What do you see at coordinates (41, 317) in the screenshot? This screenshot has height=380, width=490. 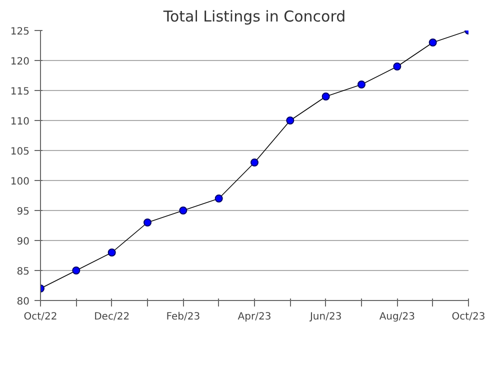 I see `x-tick-label: Oct/22` at bounding box center [41, 317].